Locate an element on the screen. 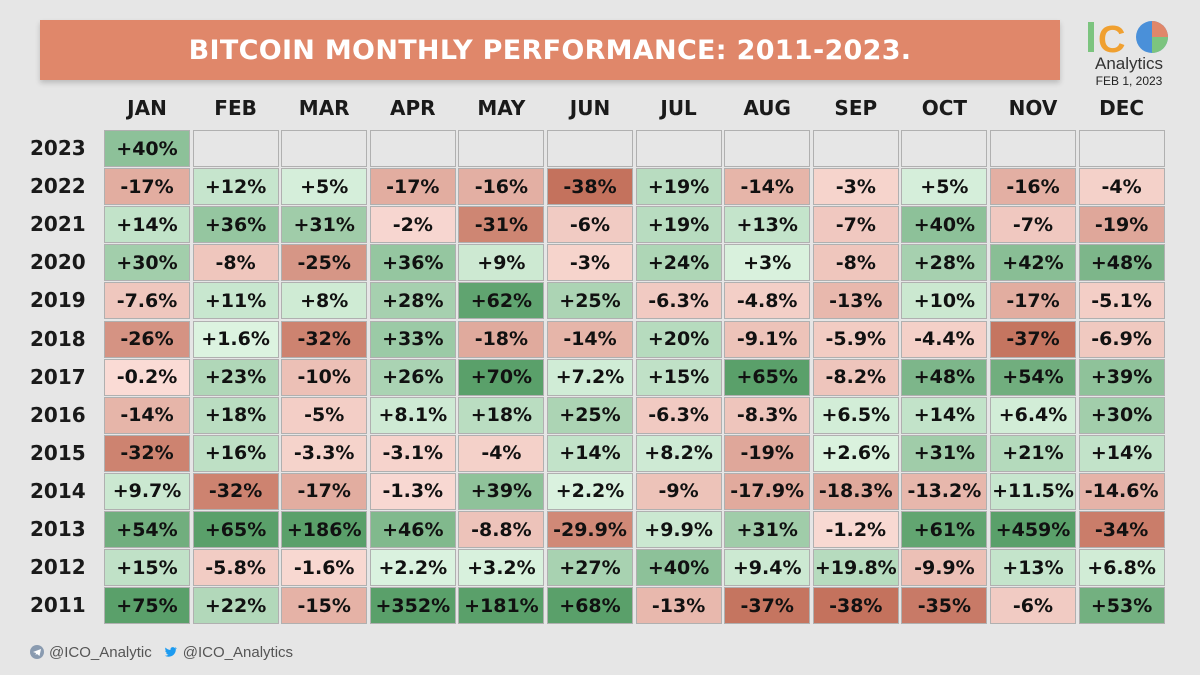 The image size is (1200, 675). telegram-handle: @ICO_Analytic is located at coordinates (100, 652).